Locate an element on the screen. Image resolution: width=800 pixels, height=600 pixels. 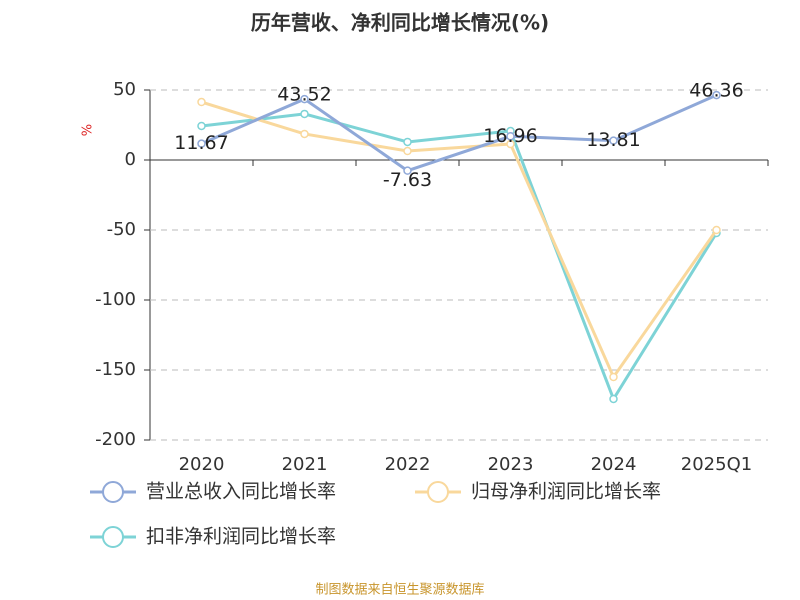
data-label: 46.36 is located at coordinates (716, 91).